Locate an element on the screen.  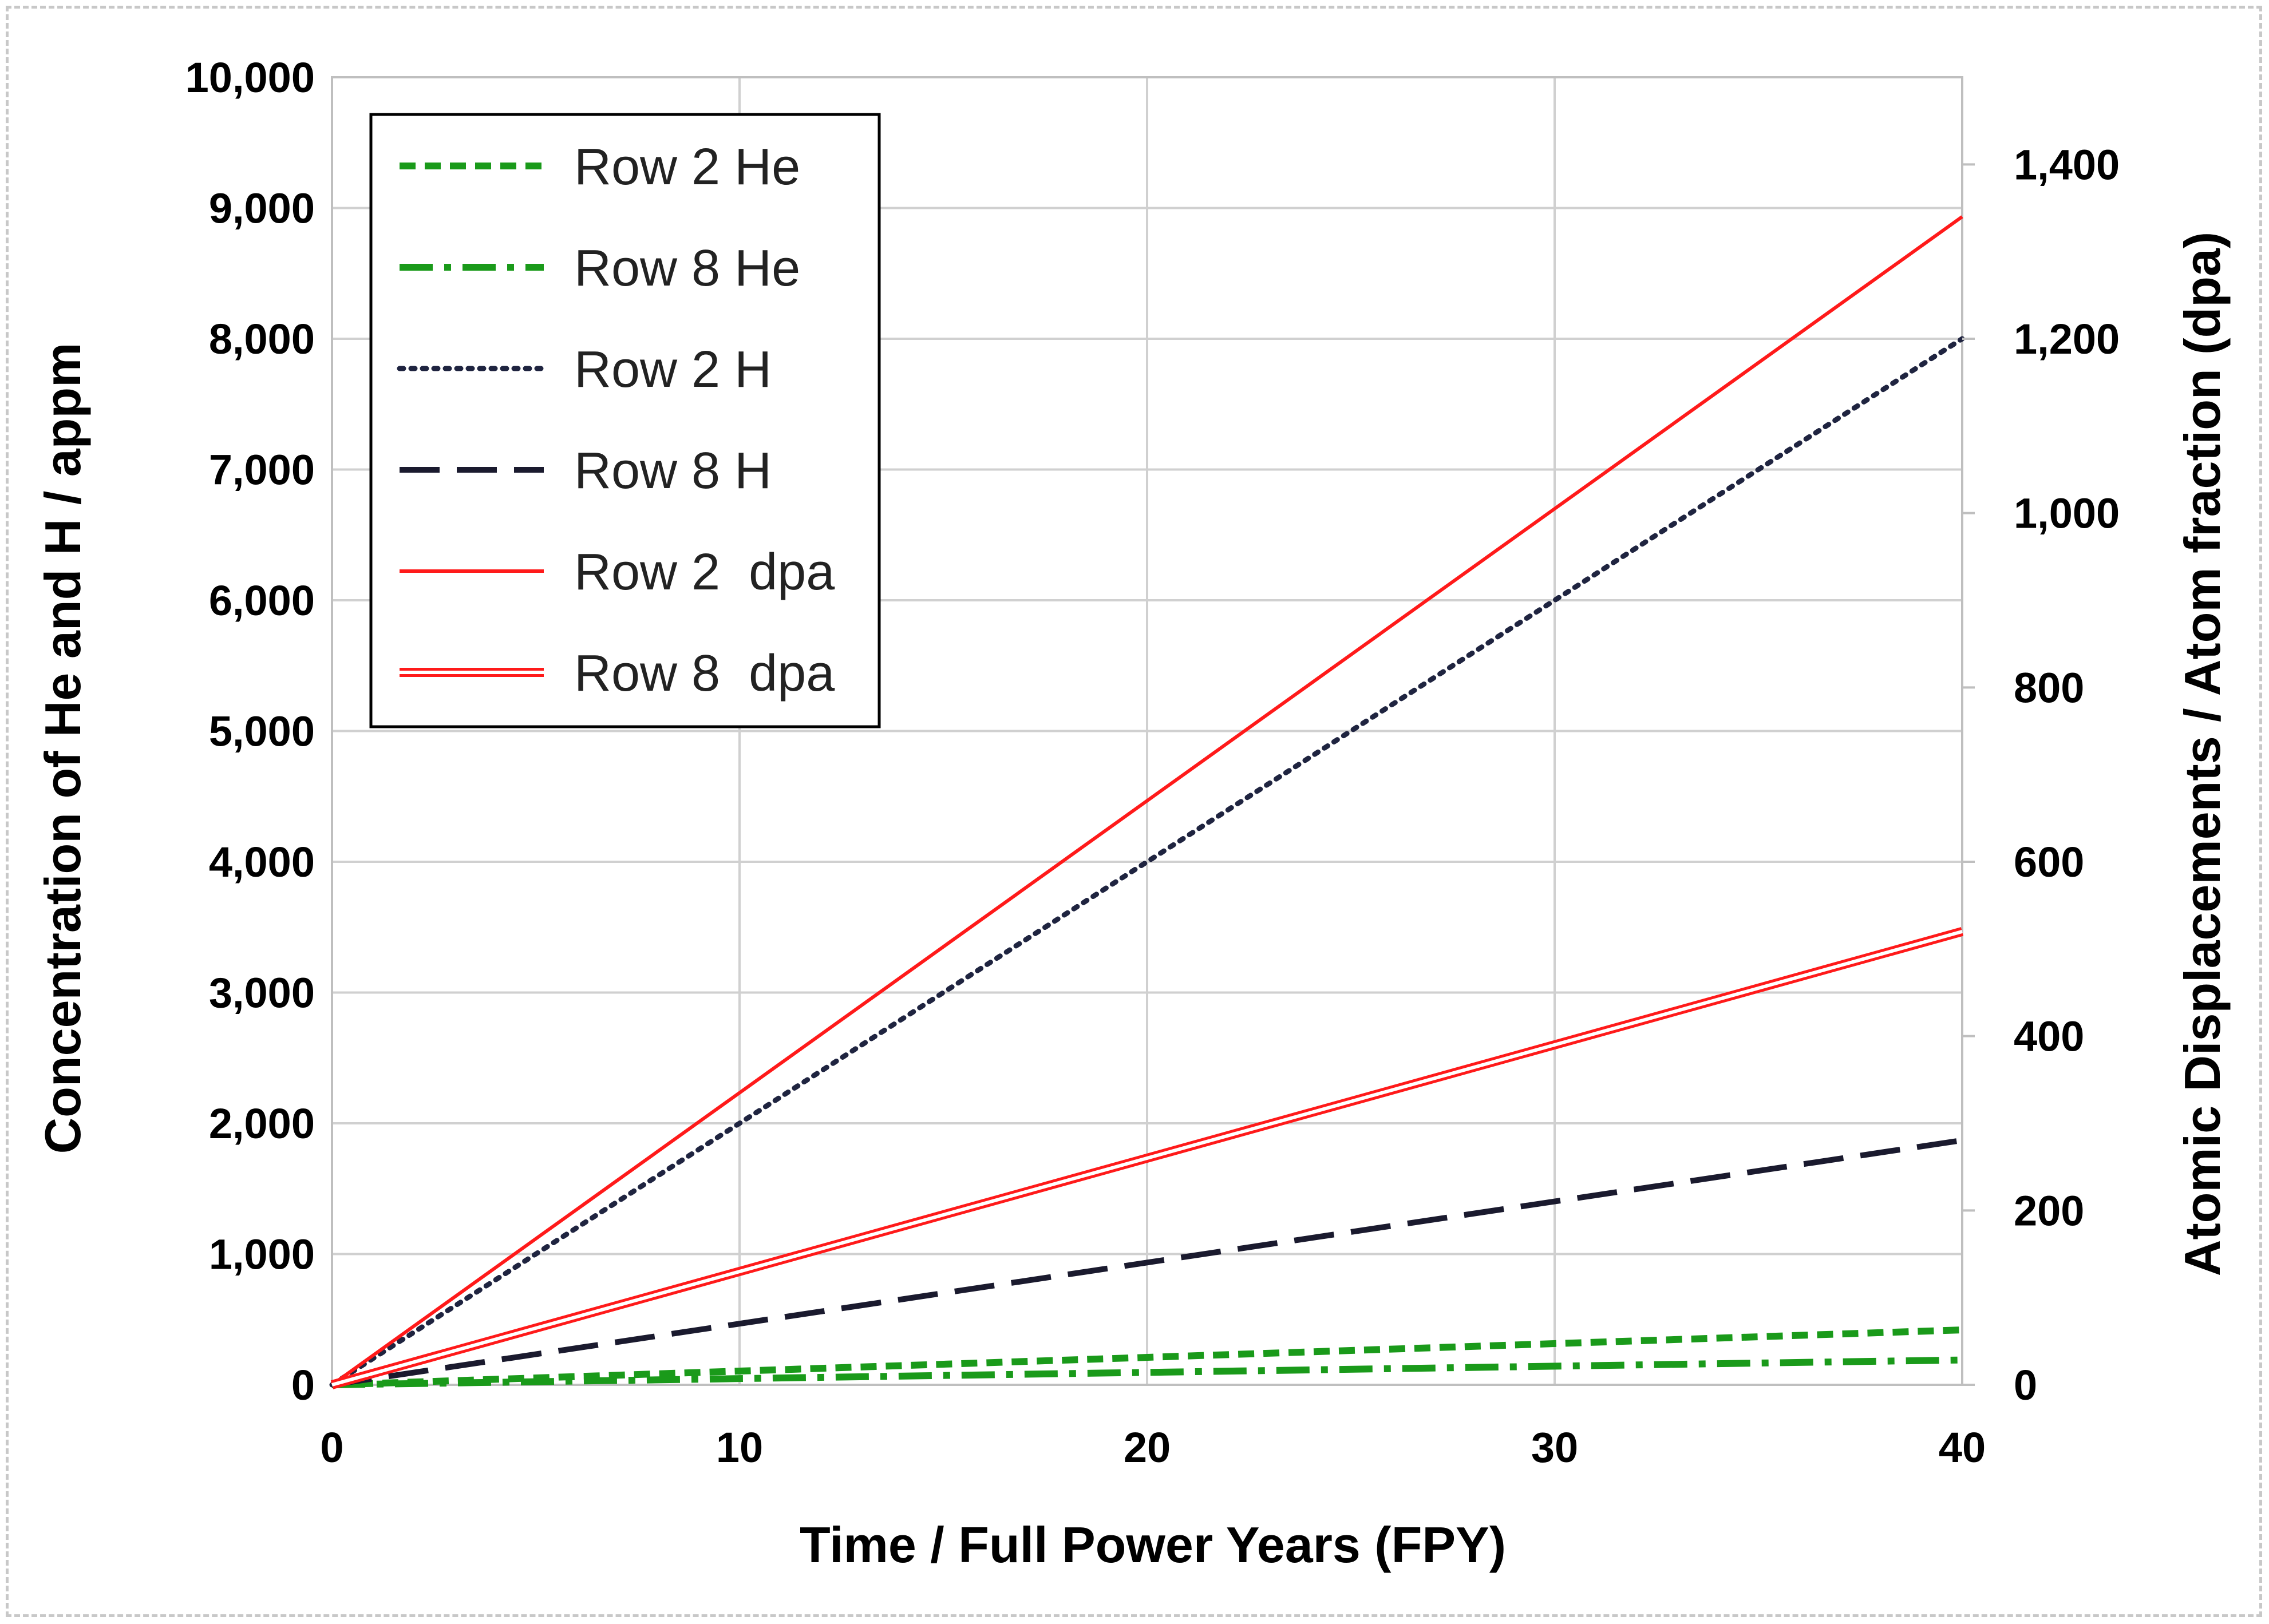
legend-entry: Row 8 dpa is located at coordinates (617, 673).